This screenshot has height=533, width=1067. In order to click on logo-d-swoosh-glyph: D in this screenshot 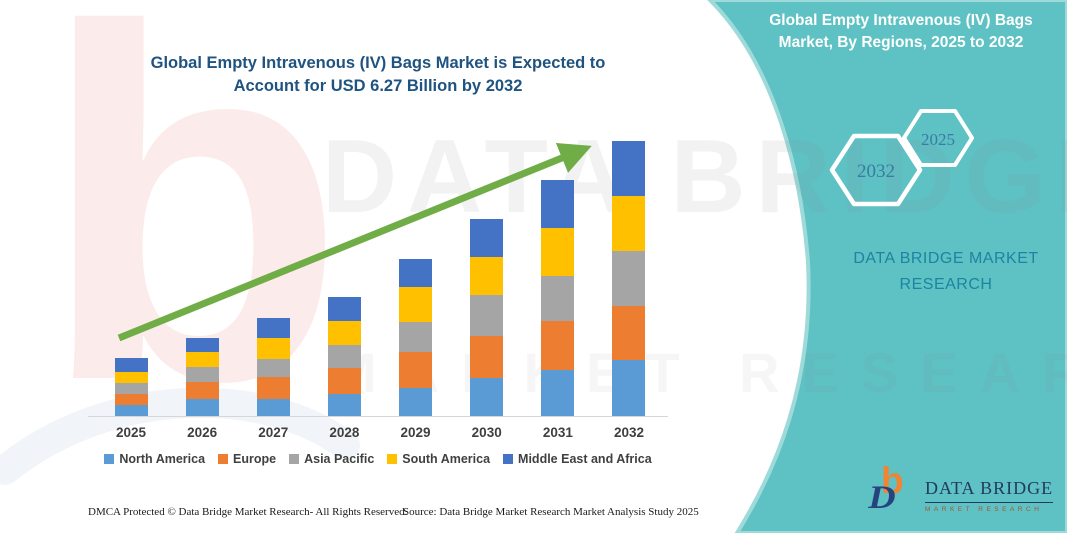, I will do `click(882, 498)`.